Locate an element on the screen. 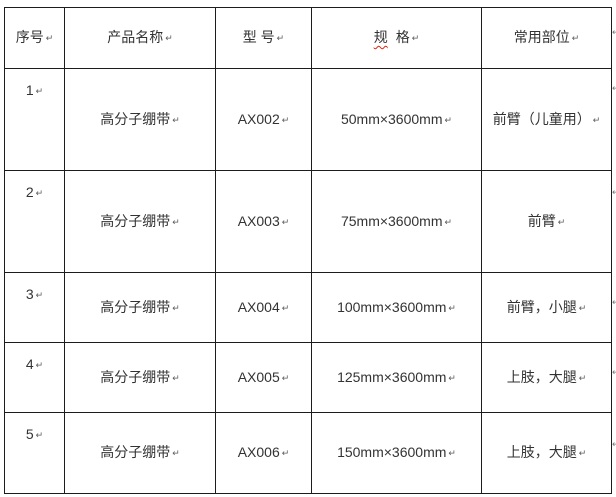 The image size is (616, 497). cell-parts: 前臂（儿童用） ↵ is located at coordinates (546, 119).